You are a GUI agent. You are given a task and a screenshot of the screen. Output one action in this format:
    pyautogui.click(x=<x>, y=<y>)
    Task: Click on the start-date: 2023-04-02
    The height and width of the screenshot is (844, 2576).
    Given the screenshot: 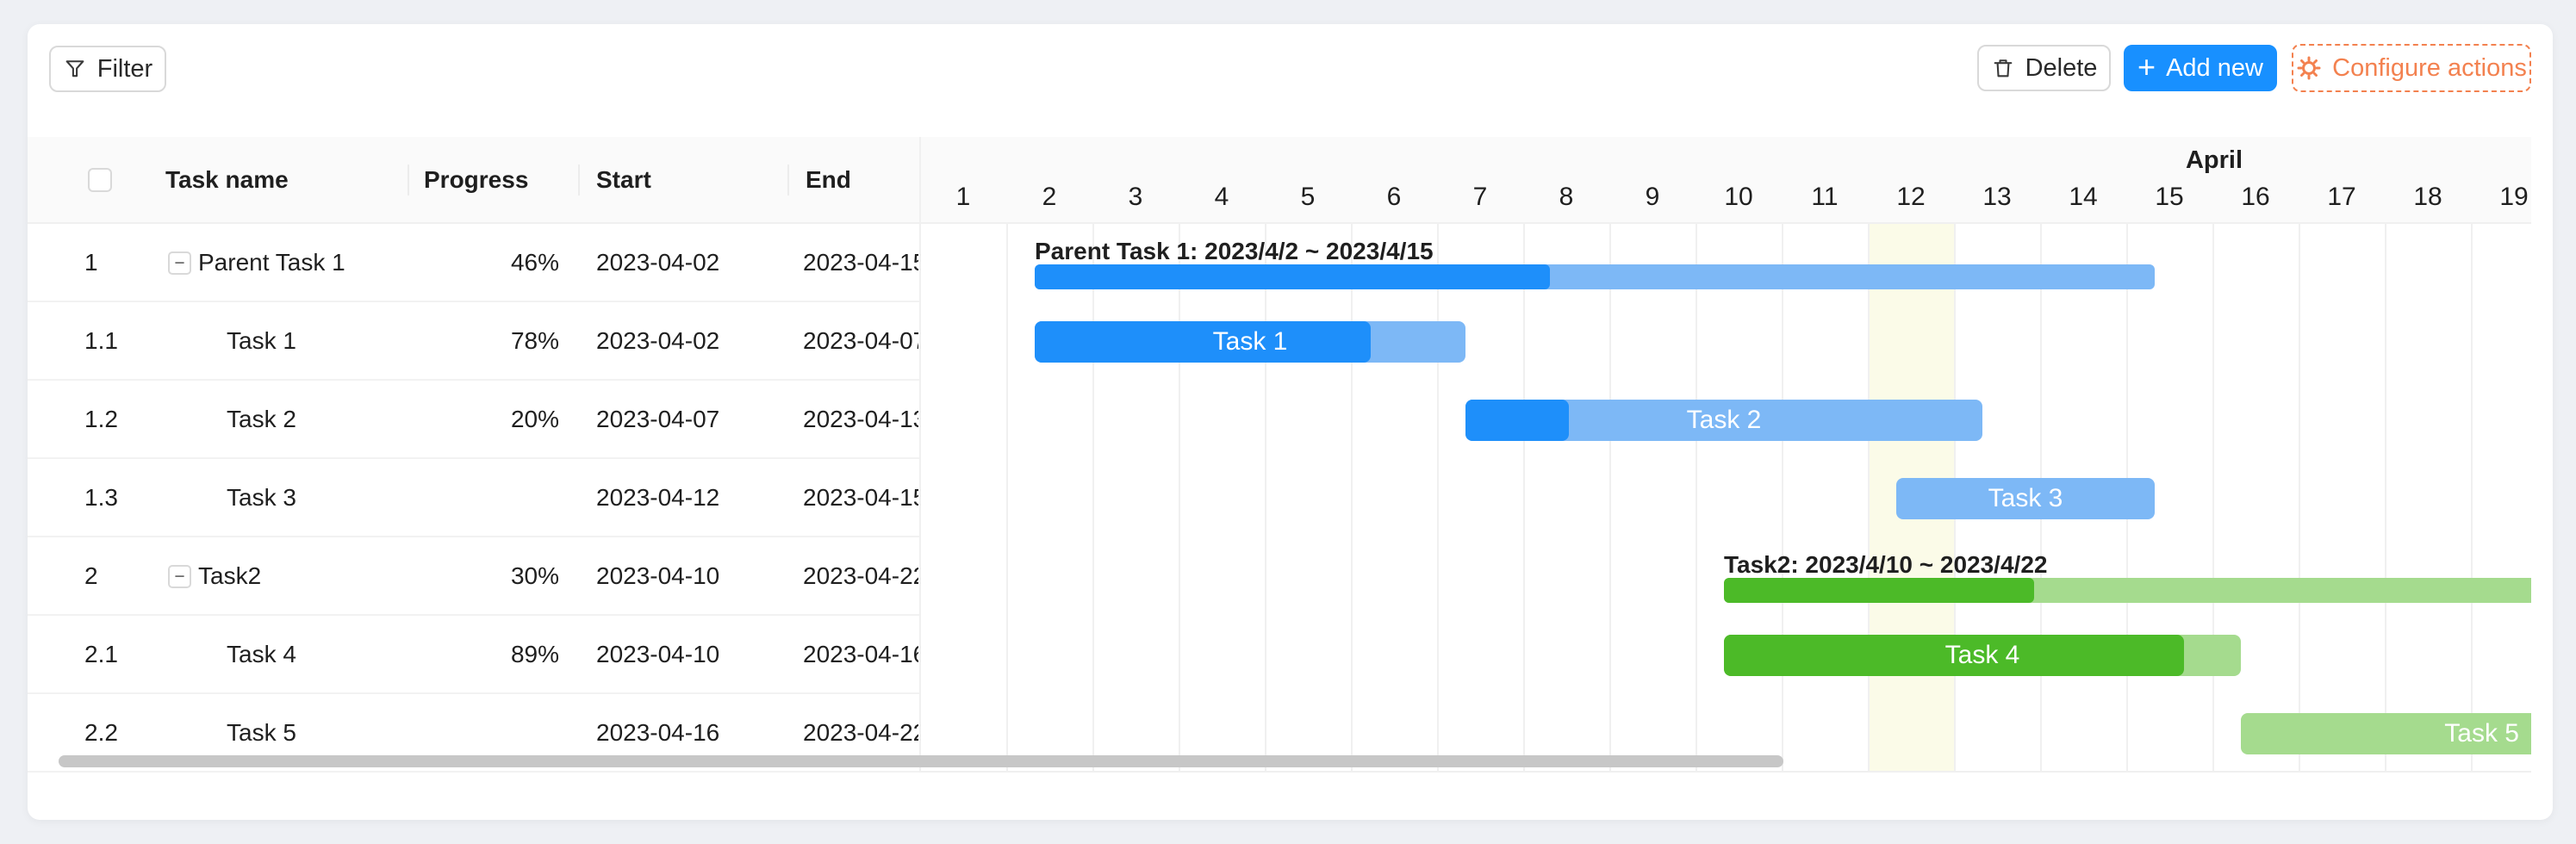 What is the action you would take?
    pyautogui.click(x=658, y=340)
    